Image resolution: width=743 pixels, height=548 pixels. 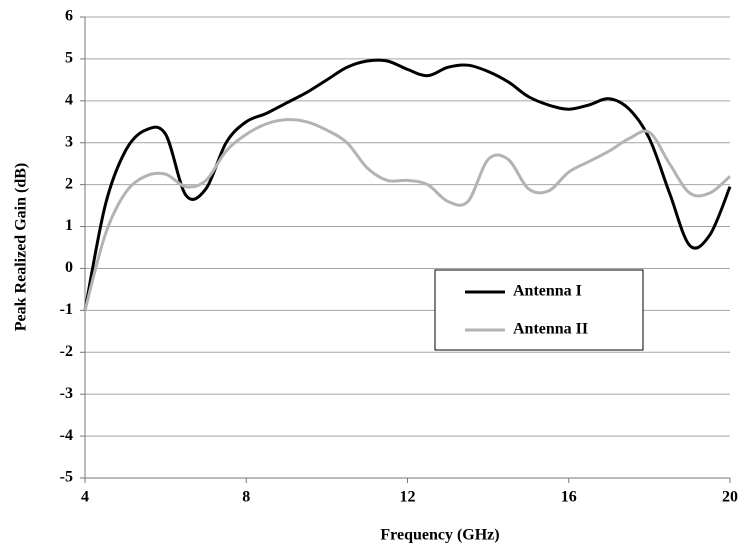 What do you see at coordinates (69, 141) in the screenshot?
I see `y-tick-label: 3` at bounding box center [69, 141].